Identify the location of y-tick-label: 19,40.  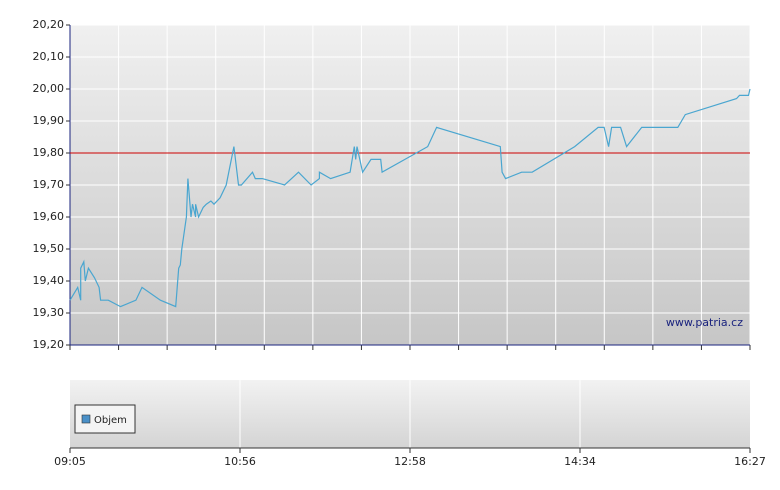
(49, 280).